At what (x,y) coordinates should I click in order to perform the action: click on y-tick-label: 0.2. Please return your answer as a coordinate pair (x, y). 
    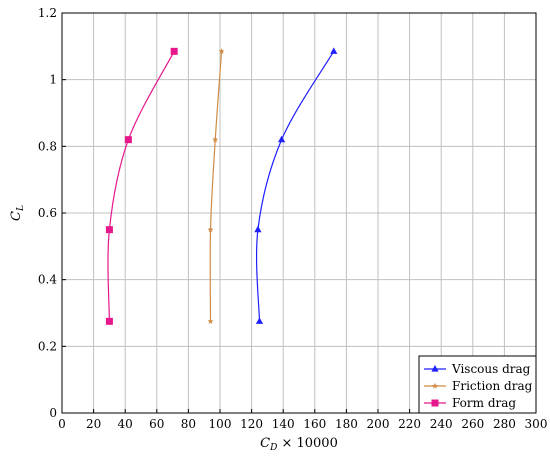
    Looking at the image, I should click on (47, 346).